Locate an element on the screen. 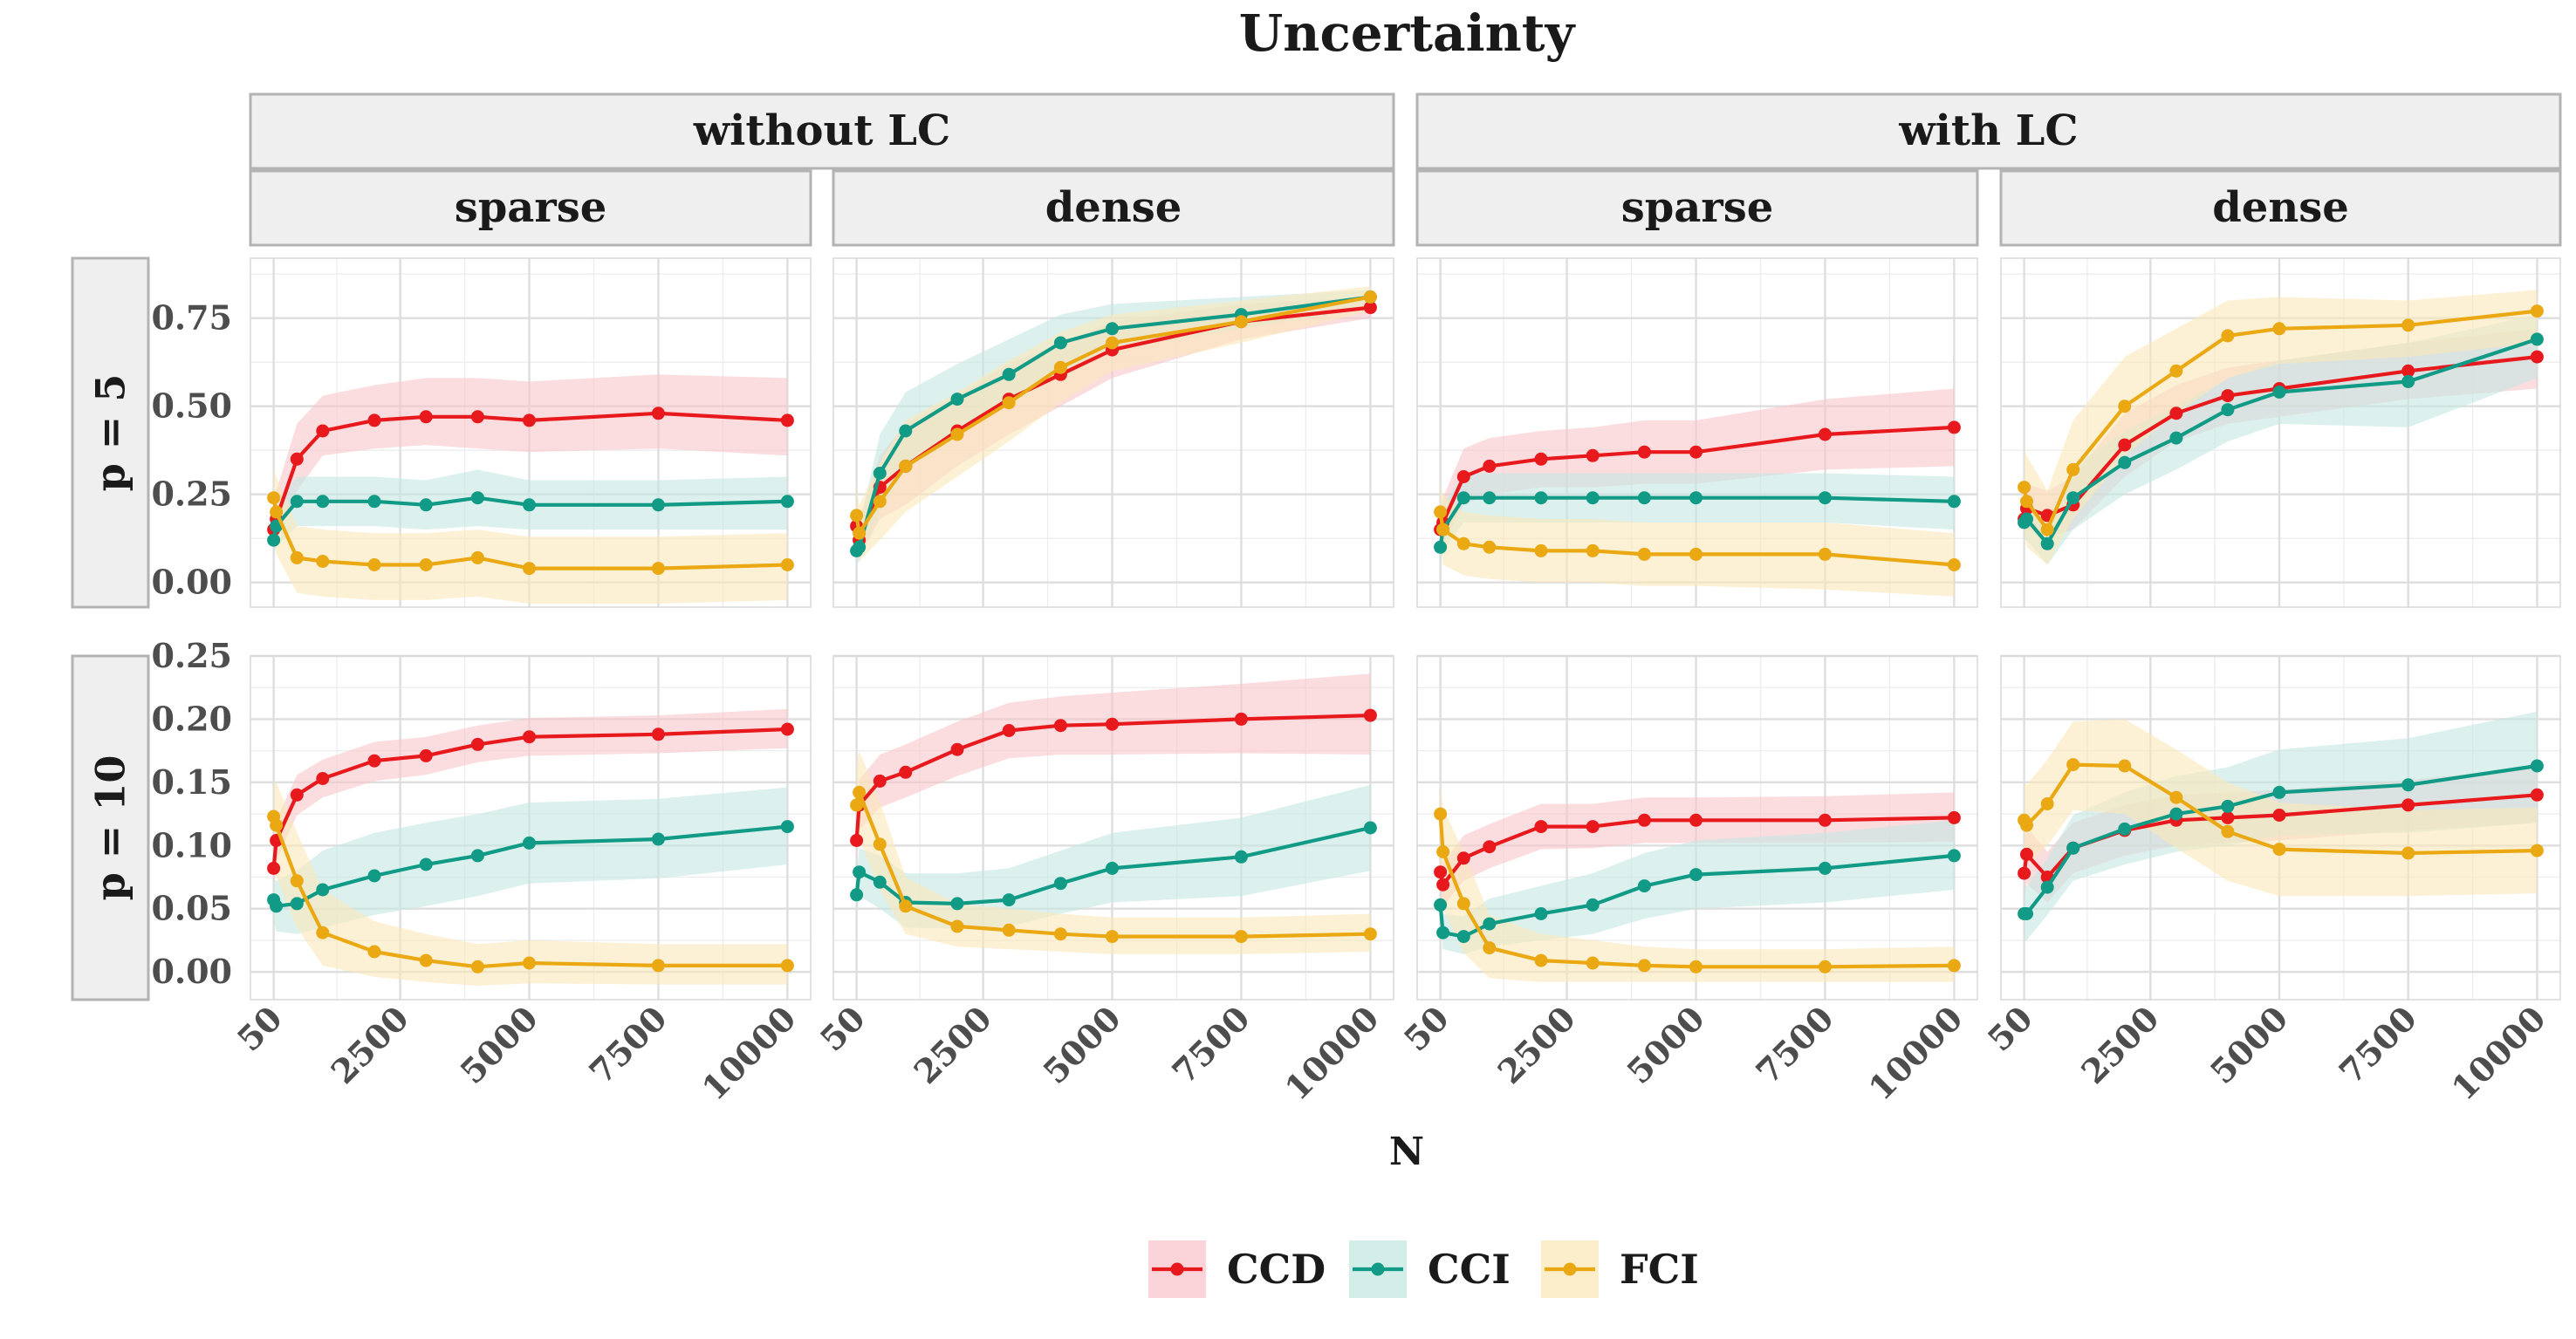 This screenshot has height=1339, width=2576. y-tick-label: 0.75 is located at coordinates (192, 318).